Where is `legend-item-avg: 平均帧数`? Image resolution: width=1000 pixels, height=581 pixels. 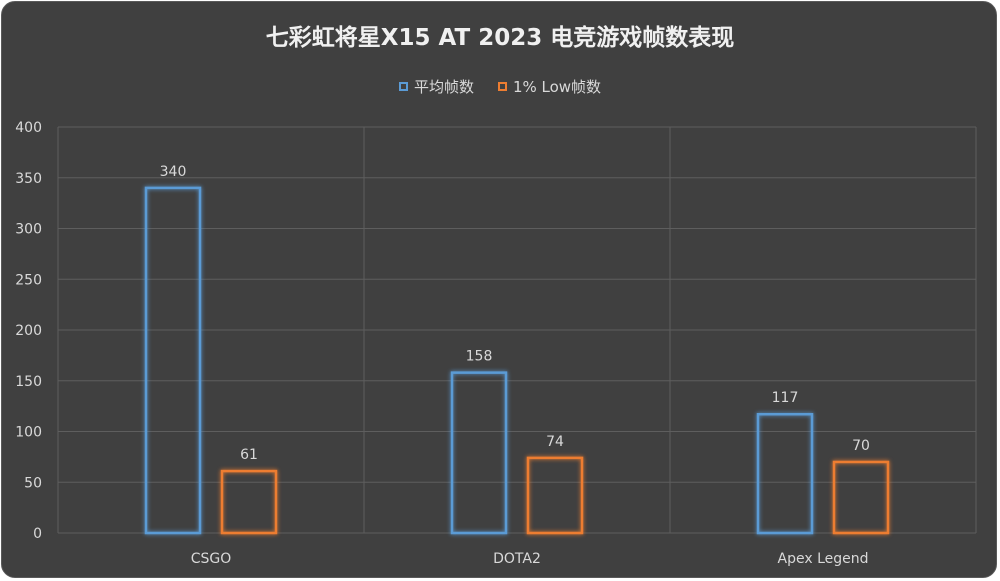 legend-item-avg: 平均帧数 is located at coordinates (436, 86).